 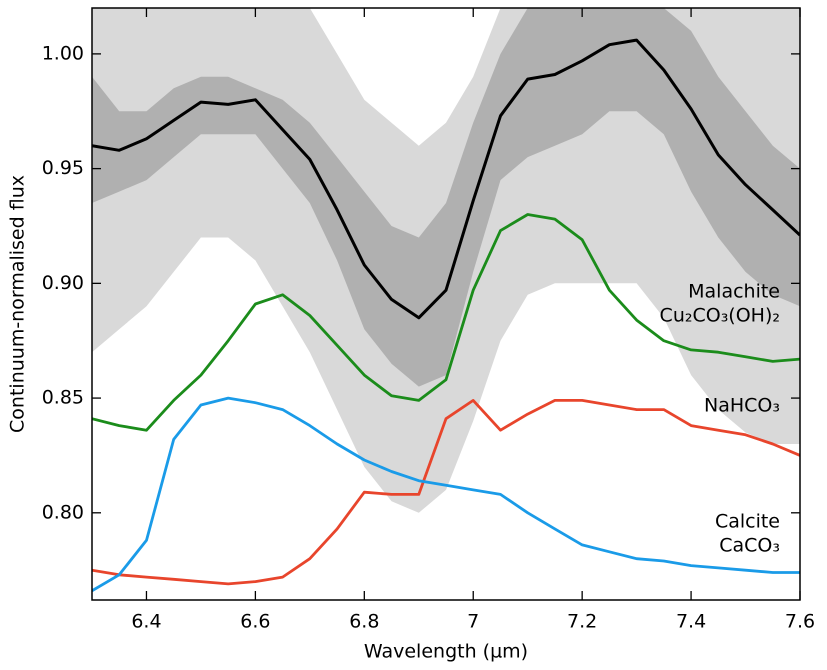 I want to click on annotation: CaCO₃, so click(x=749, y=546).